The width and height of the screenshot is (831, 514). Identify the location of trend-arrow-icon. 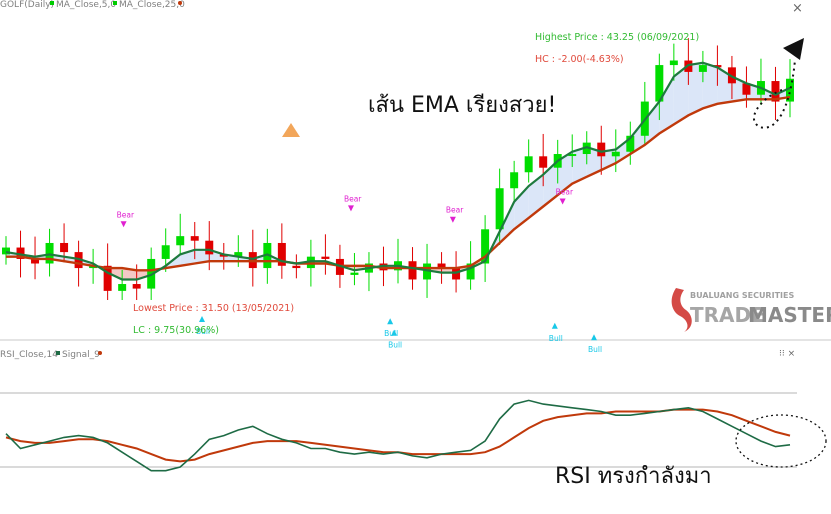
(793, 49).